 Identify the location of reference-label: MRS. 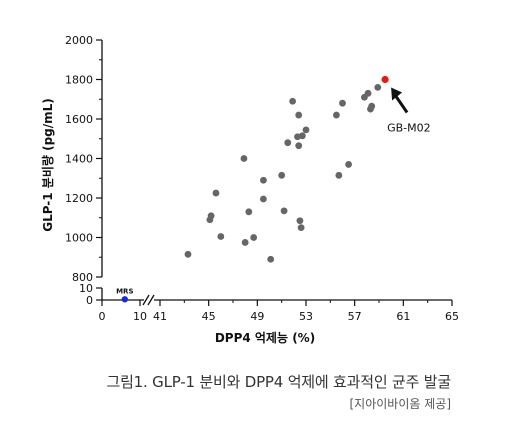
(124, 291).